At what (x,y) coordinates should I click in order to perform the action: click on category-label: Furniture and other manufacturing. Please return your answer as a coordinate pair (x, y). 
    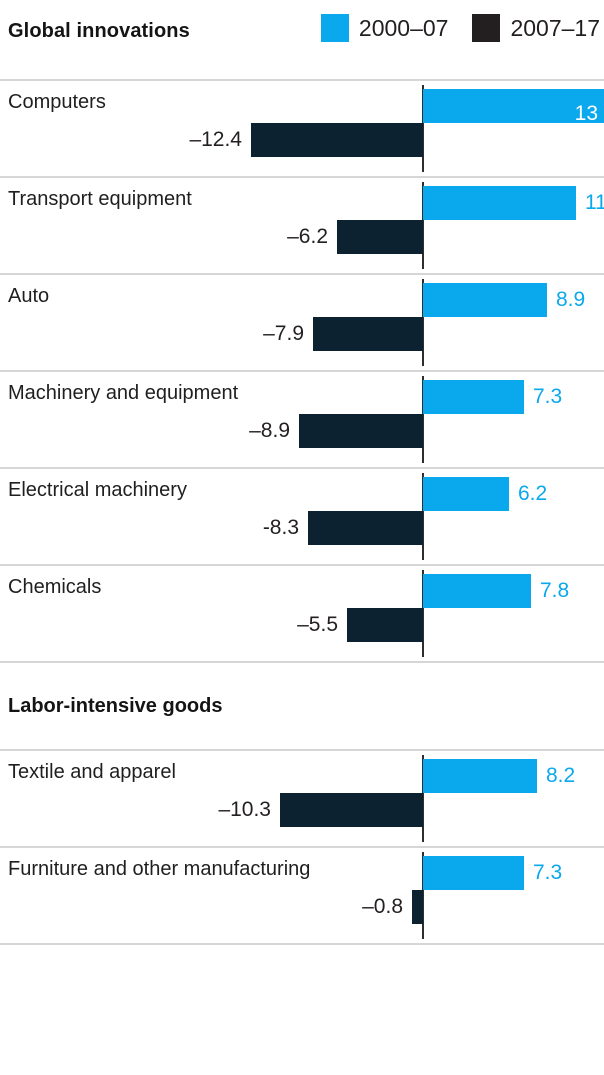
    Looking at the image, I should click on (159, 869).